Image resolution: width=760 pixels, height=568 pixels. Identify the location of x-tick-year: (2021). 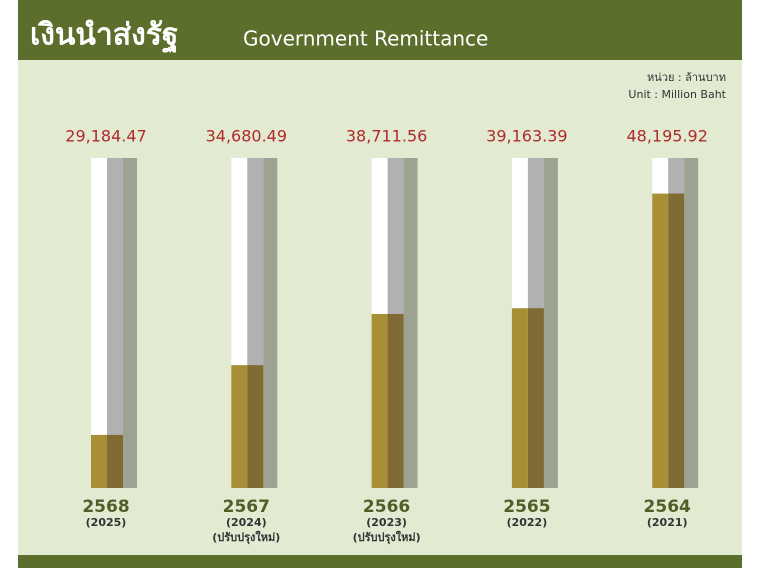
(667, 522).